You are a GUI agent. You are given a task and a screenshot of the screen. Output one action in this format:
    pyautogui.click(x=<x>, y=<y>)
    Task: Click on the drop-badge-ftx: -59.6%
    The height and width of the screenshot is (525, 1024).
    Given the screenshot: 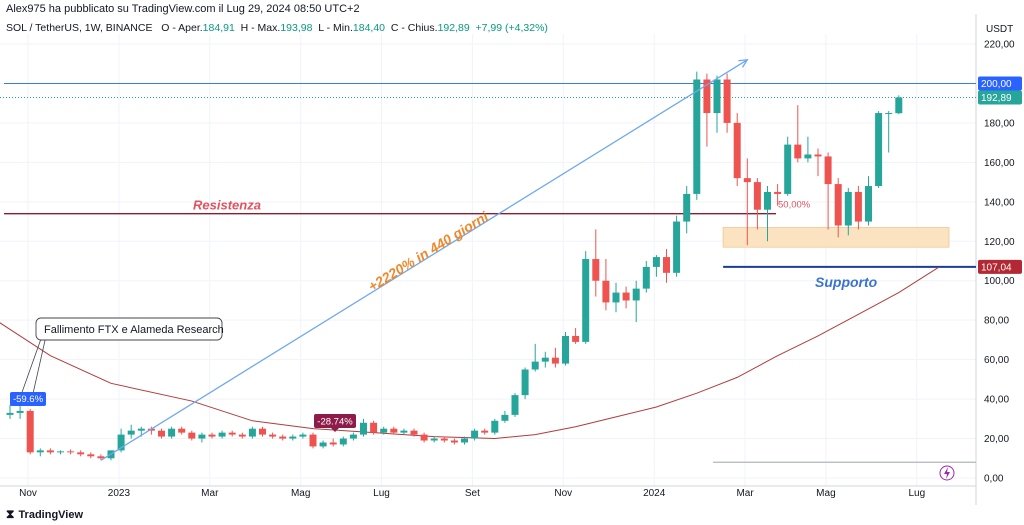 What is the action you would take?
    pyautogui.click(x=28, y=399)
    